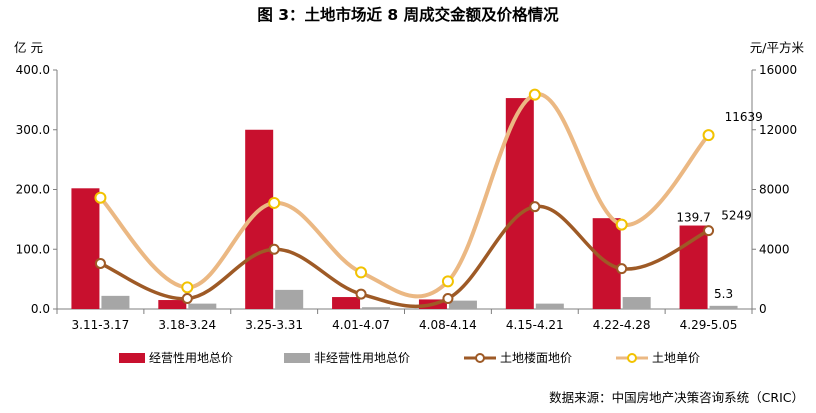  Describe the element at coordinates (448, 325) in the screenshot. I see `x-category-label: 4.08-4.14` at that location.